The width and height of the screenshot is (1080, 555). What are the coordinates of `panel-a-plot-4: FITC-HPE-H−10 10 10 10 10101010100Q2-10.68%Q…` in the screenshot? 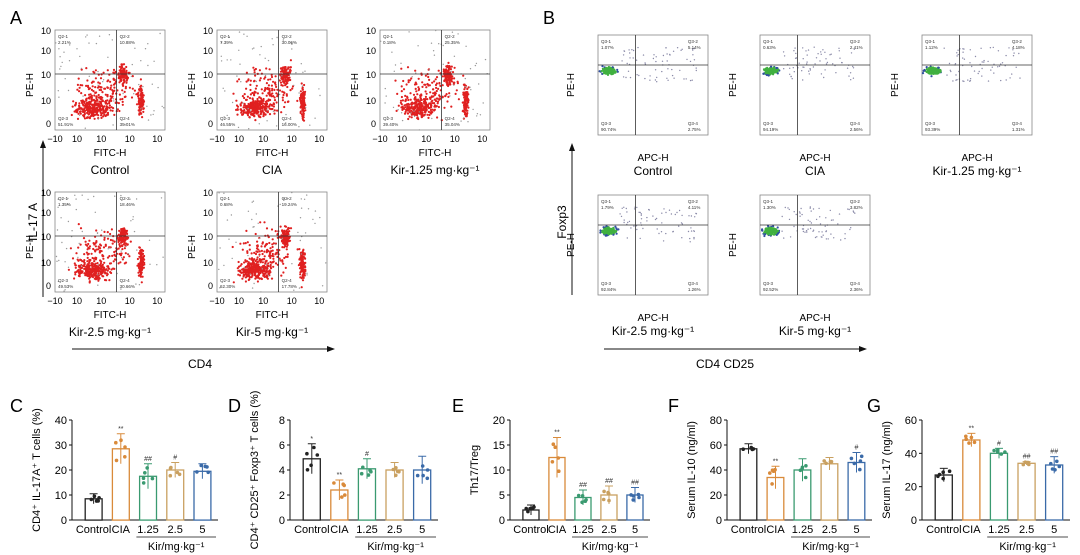 It's located at (257, 263).